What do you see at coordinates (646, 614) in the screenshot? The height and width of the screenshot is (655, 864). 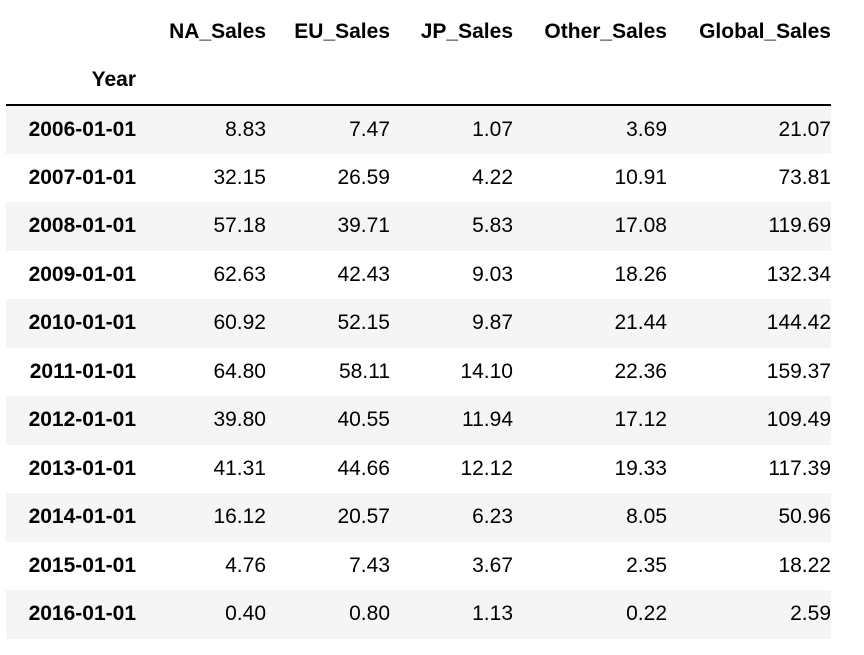 I see `table-cell: 0.22` at bounding box center [646, 614].